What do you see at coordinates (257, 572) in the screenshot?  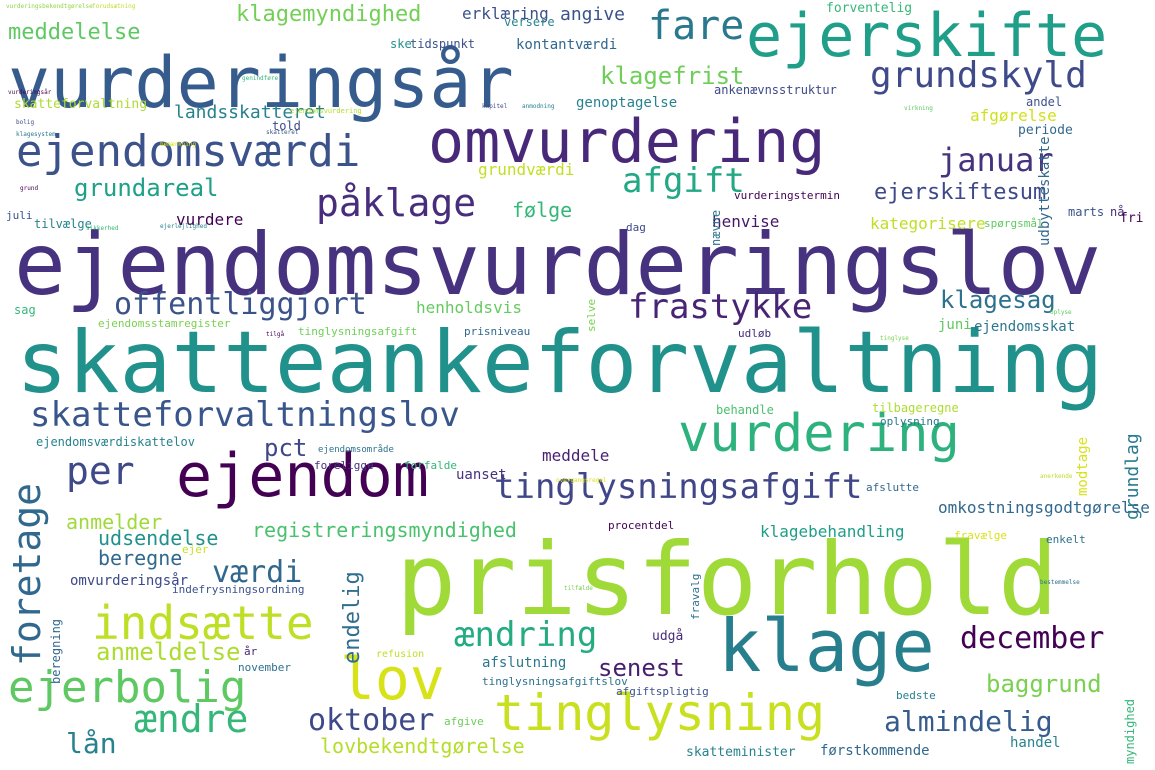 I see `word: værdi` at bounding box center [257, 572].